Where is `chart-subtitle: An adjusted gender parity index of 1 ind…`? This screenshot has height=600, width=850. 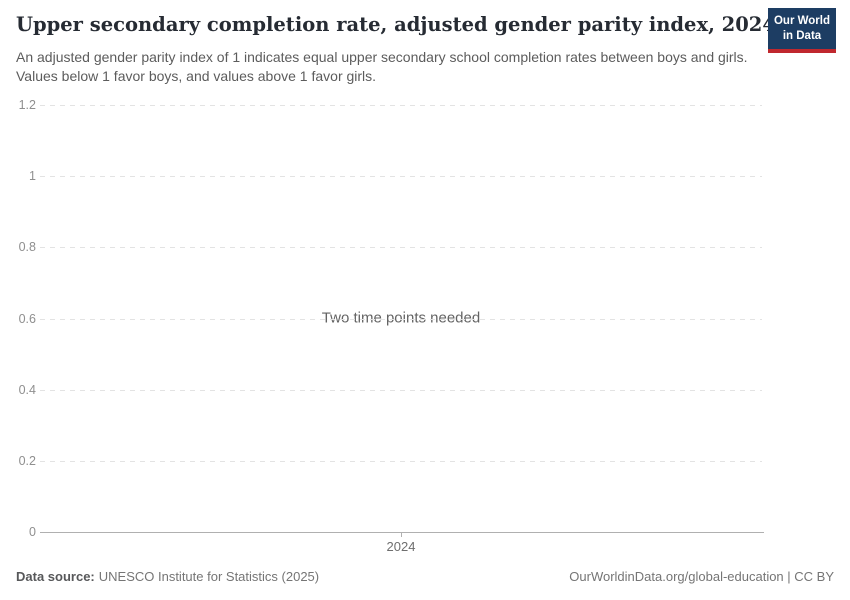
chart-subtitle: An adjusted gender parity index of 1 ind… is located at coordinates (382, 67).